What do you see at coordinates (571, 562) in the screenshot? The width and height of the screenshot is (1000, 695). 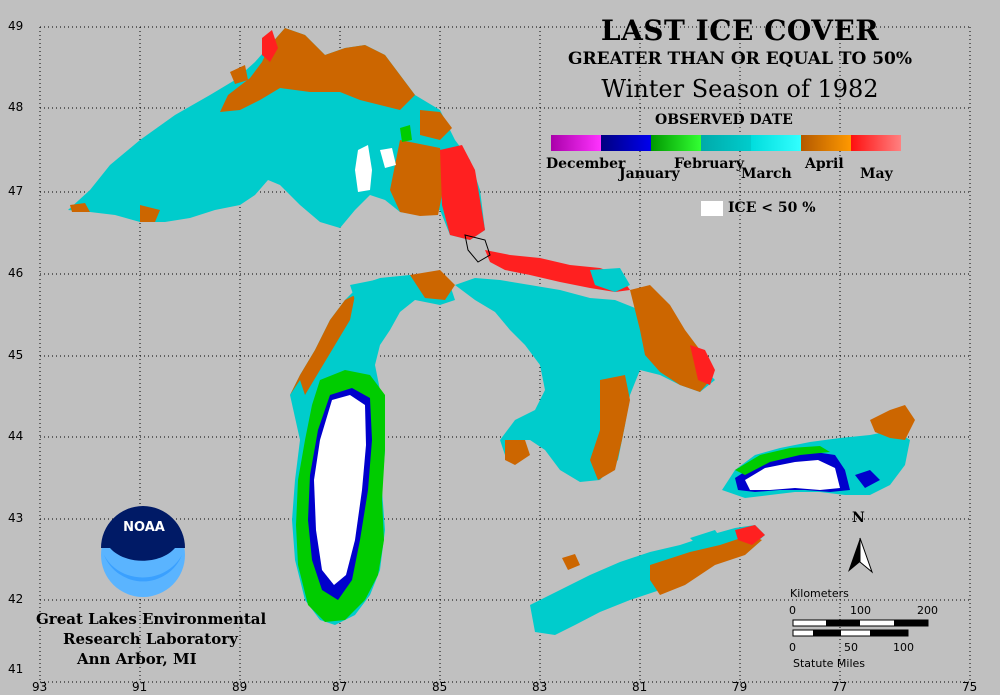 I see `lake-st-clair` at bounding box center [571, 562].